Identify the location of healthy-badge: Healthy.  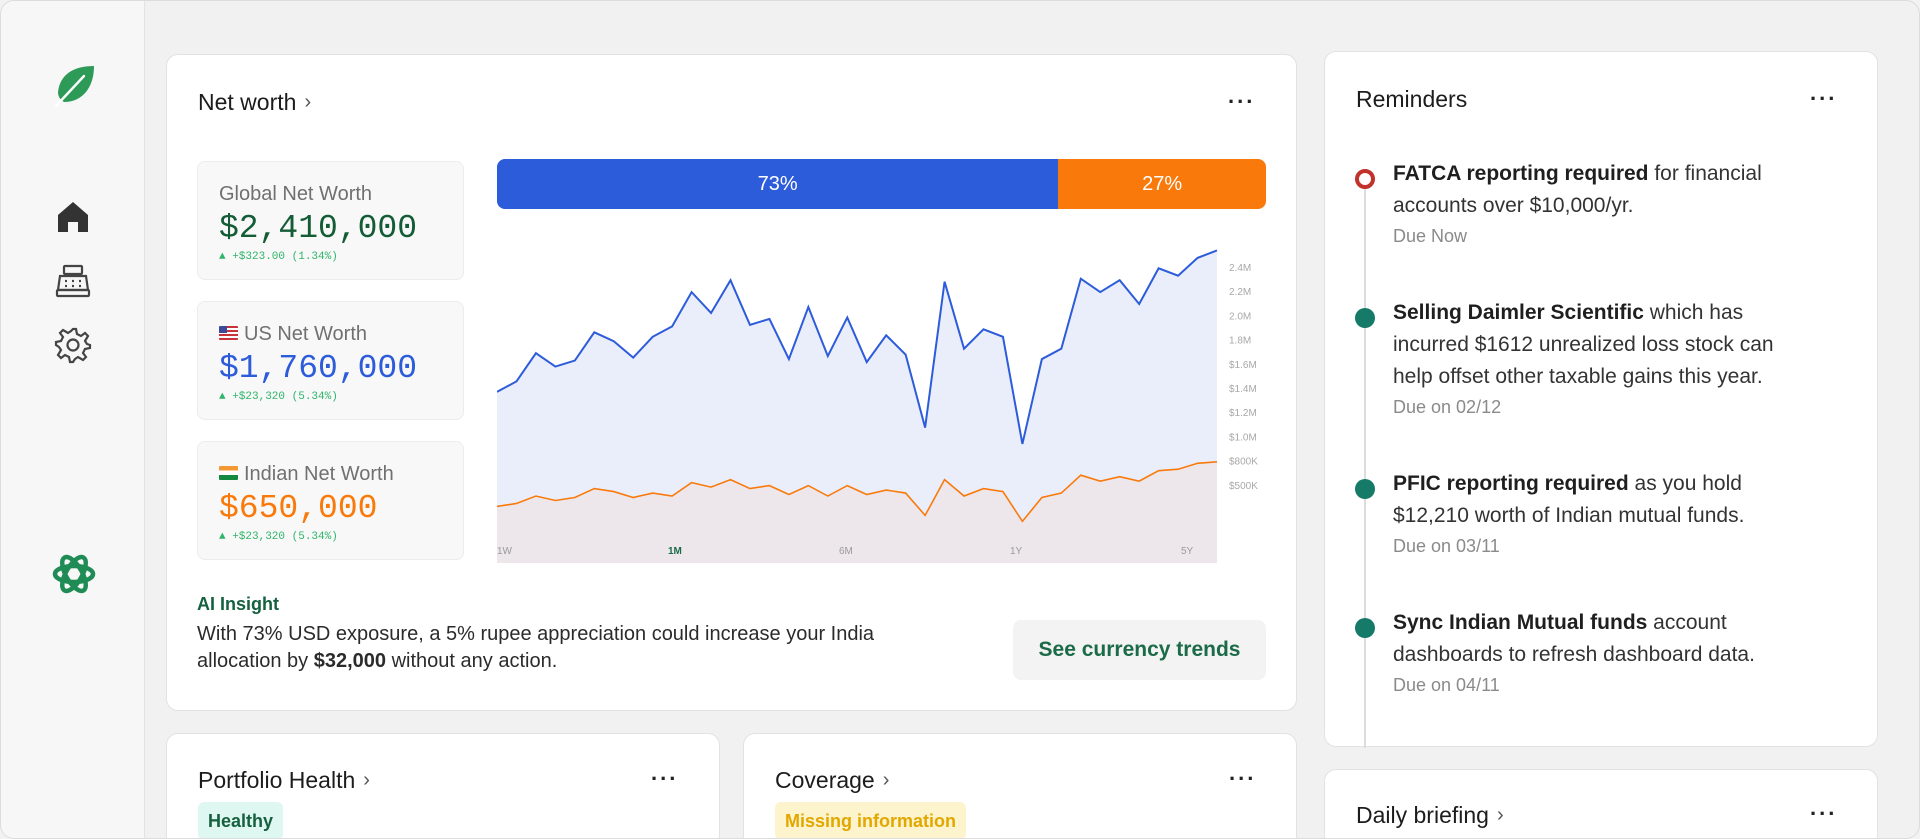
(241, 820).